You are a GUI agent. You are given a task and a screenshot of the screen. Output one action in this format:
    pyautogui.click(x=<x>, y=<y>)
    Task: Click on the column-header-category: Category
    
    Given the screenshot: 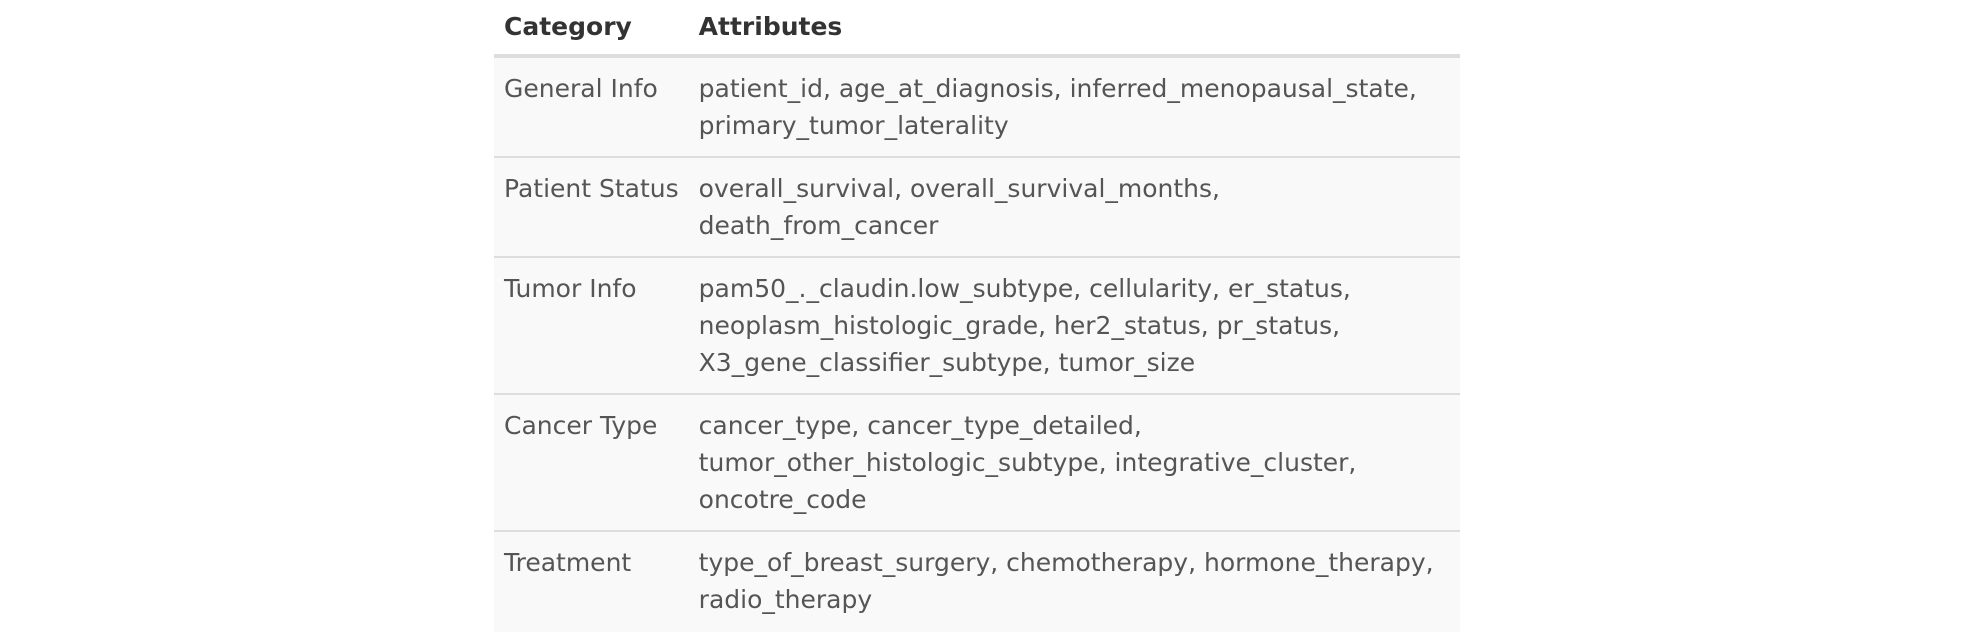 What is the action you would take?
    pyautogui.click(x=591, y=29)
    